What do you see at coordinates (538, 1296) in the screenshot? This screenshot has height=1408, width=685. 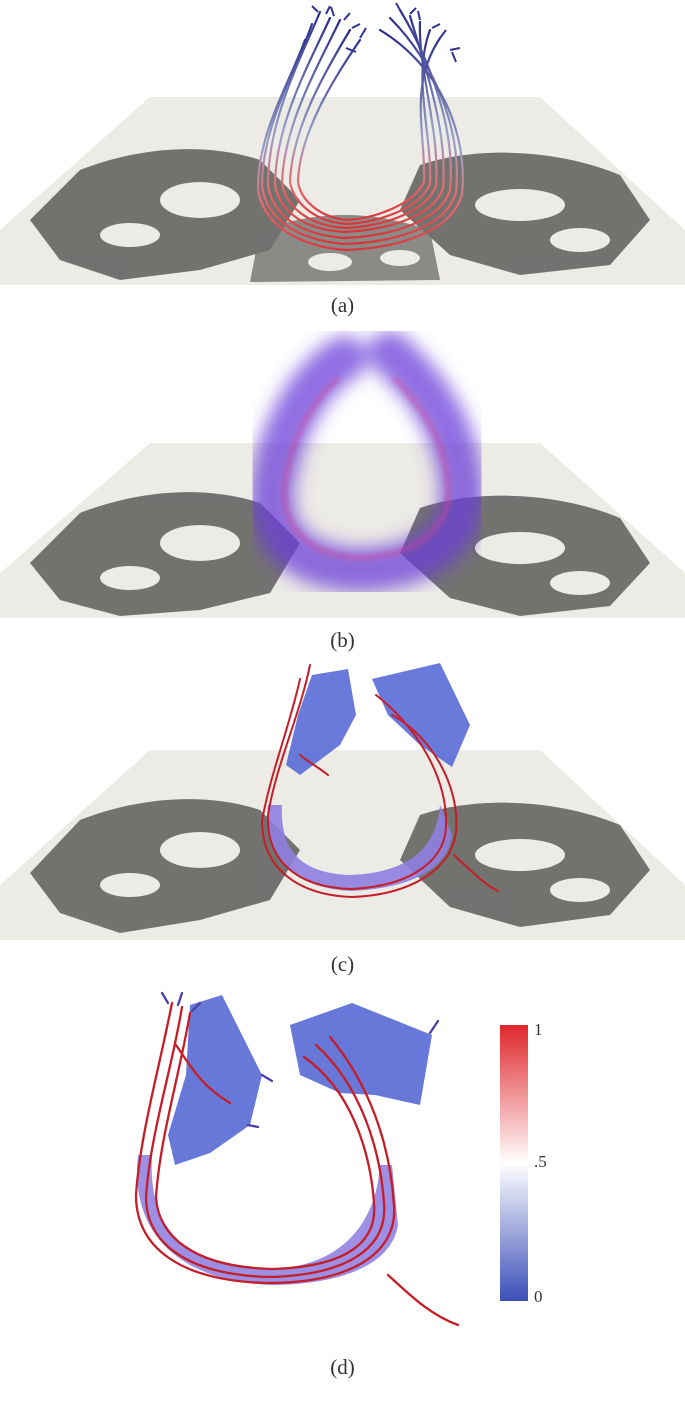 I see `colorbar-label-bottom: 0` at bounding box center [538, 1296].